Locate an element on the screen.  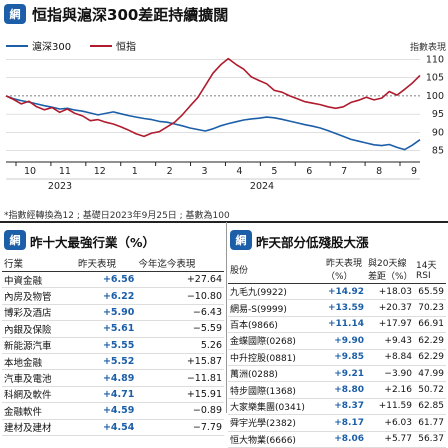
stock-row: 九毛九(9922) +14.92 +18.03 65.59 is located at coordinates (337, 292).